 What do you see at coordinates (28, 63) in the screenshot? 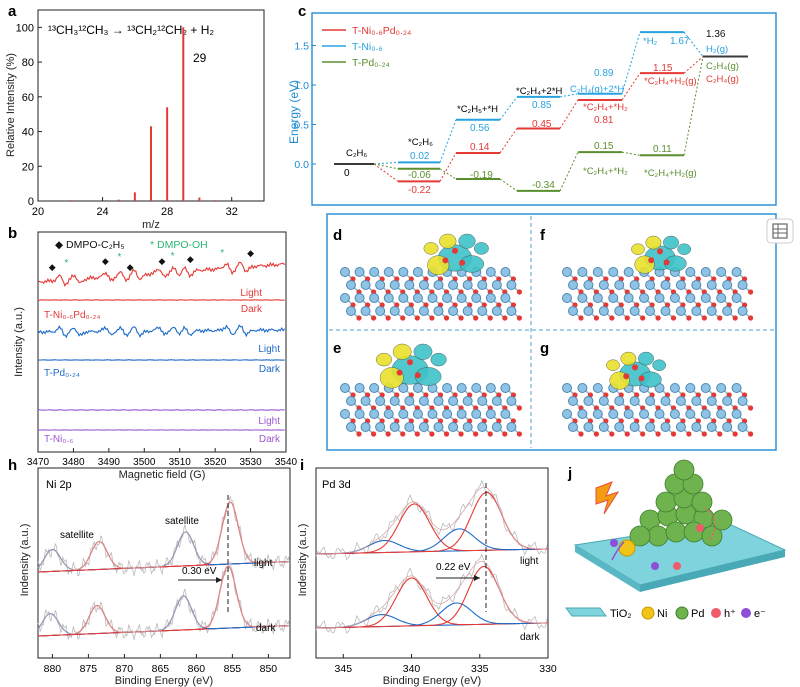
I see `y-tick-label-a: 80` at bounding box center [28, 63].